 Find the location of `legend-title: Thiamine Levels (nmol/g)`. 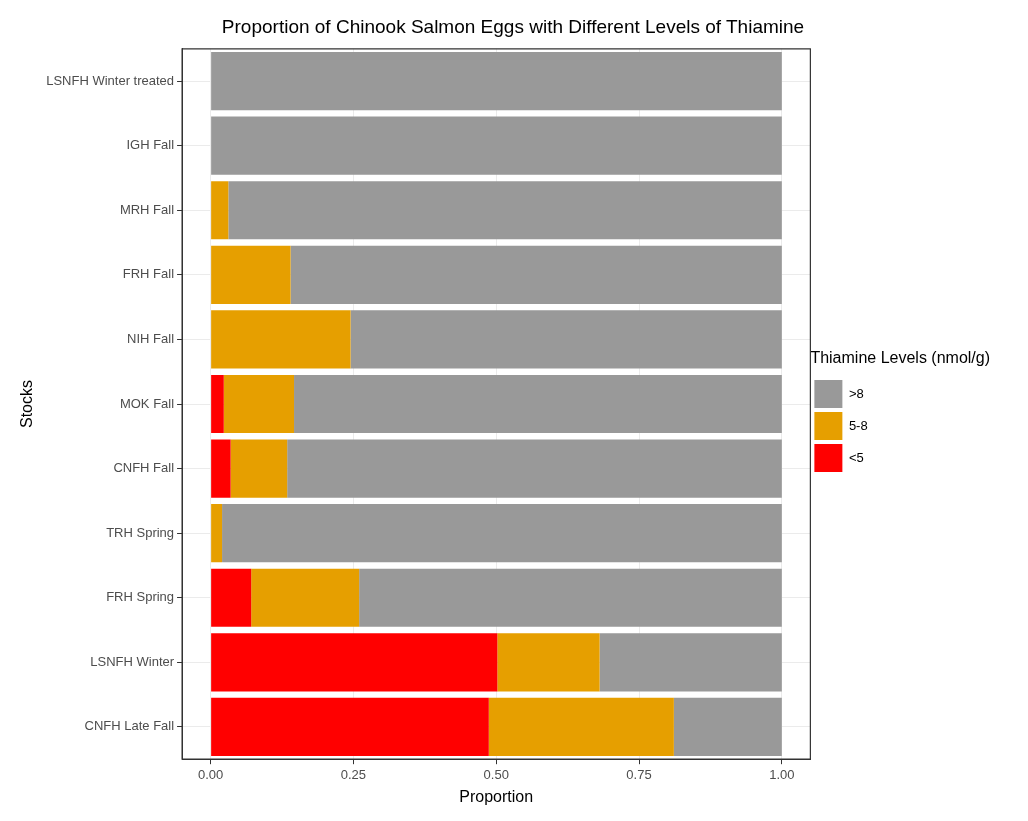

legend-title: Thiamine Levels (nmol/g) is located at coordinates (900, 358).